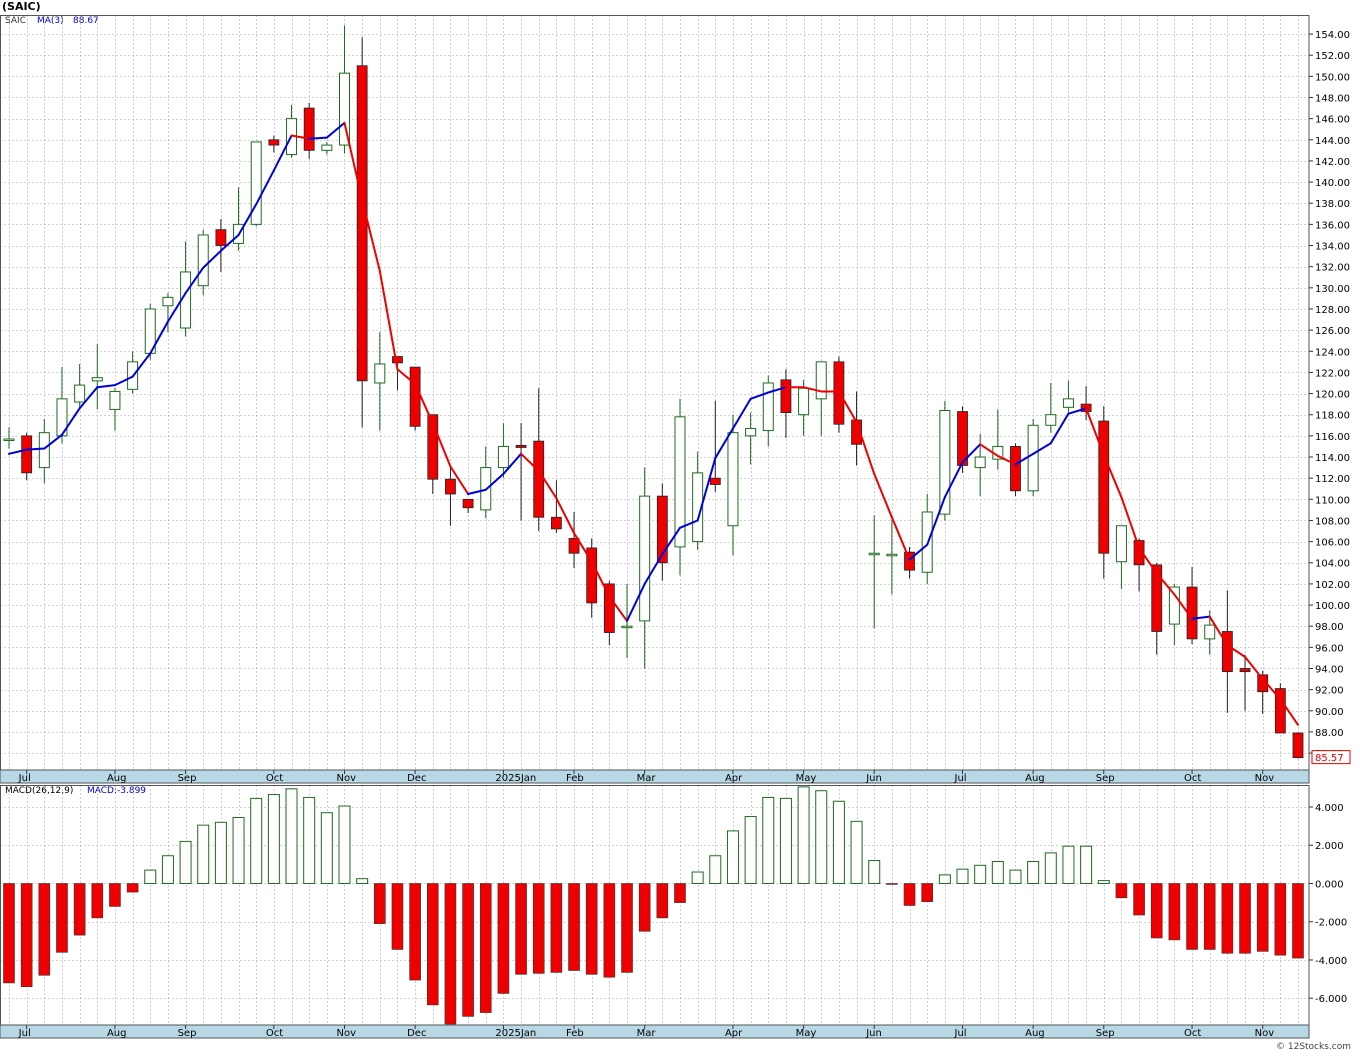 This screenshot has height=1056, width=1360. Describe the element at coordinates (1332, 521) in the screenshot. I see `price-y-label: 108.00` at that location.